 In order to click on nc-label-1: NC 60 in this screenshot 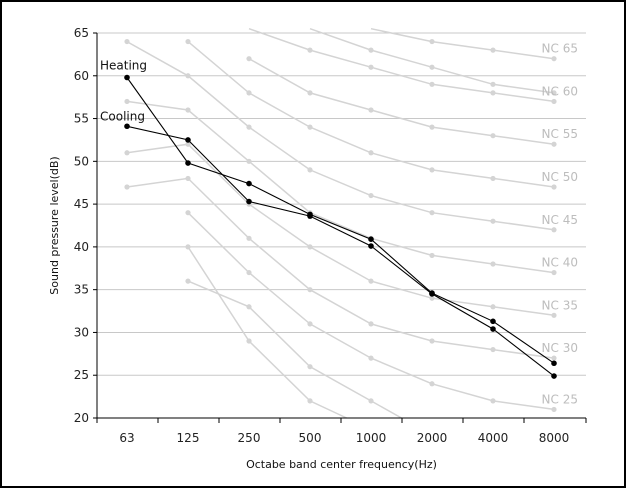, I will do `click(560, 91)`.